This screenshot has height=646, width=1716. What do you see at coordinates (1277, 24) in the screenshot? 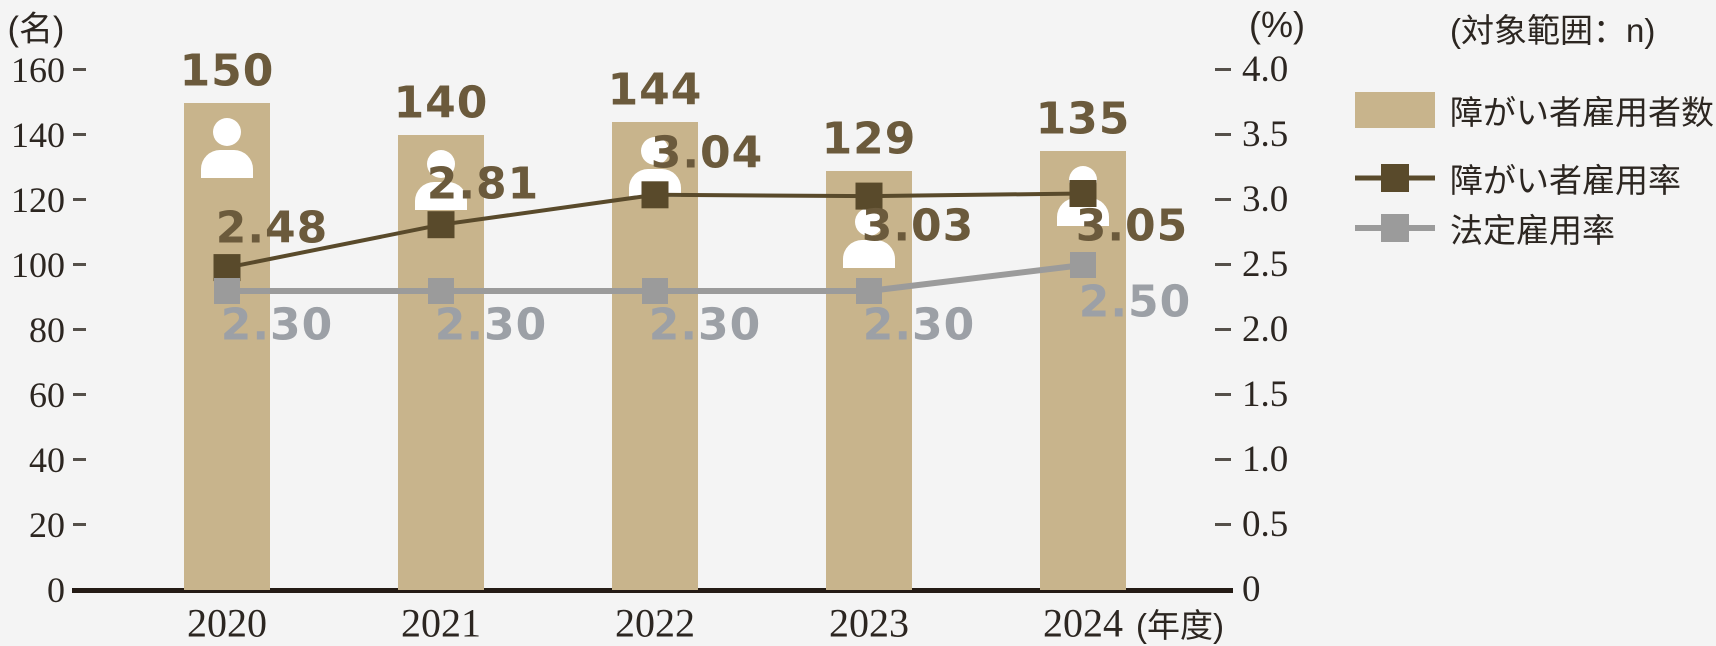
I see `right-axis-title: (%)` at bounding box center [1277, 24].